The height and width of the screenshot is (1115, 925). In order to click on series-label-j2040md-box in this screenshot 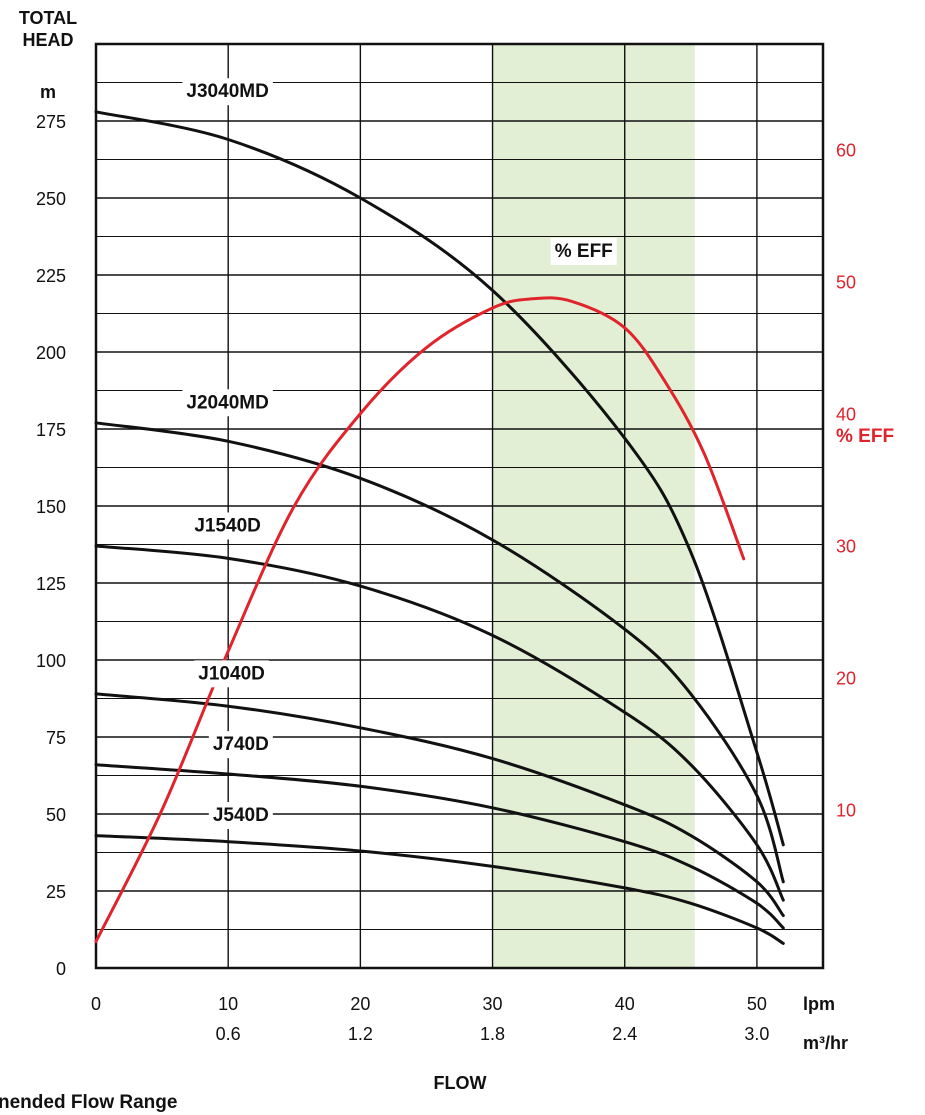, I will do `click(227, 403)`.